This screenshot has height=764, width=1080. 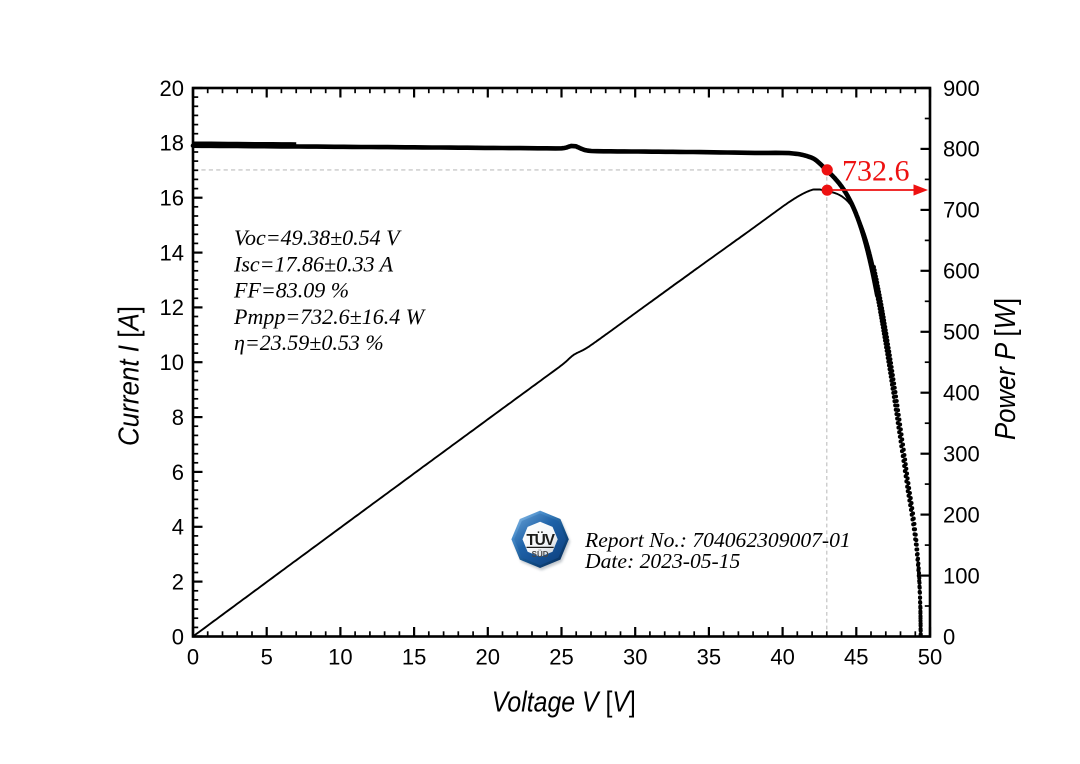 I want to click on svg-text: 14, so click(x=172, y=252).